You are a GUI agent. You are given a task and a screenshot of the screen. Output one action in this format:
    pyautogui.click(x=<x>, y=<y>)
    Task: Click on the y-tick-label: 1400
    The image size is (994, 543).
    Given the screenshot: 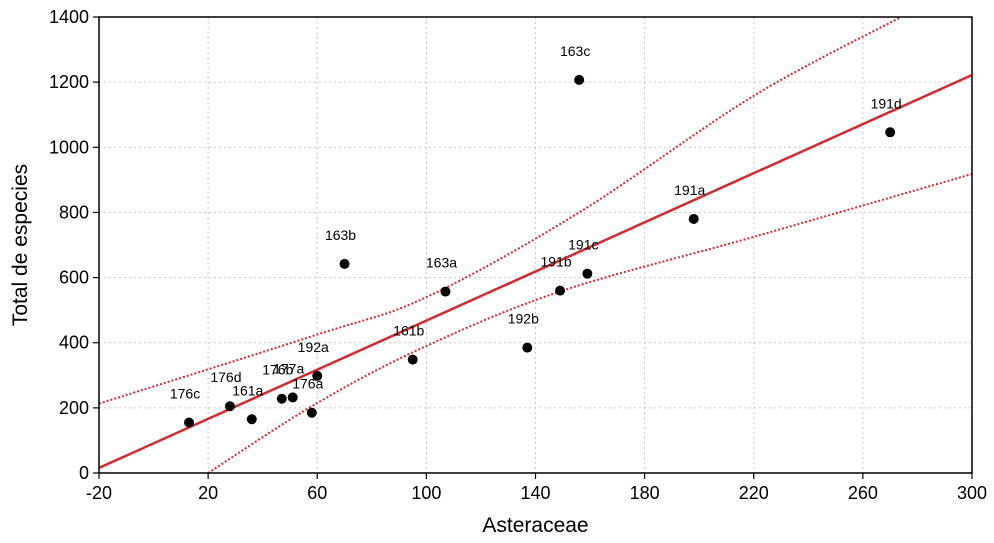 What is the action you would take?
    pyautogui.click(x=69, y=17)
    